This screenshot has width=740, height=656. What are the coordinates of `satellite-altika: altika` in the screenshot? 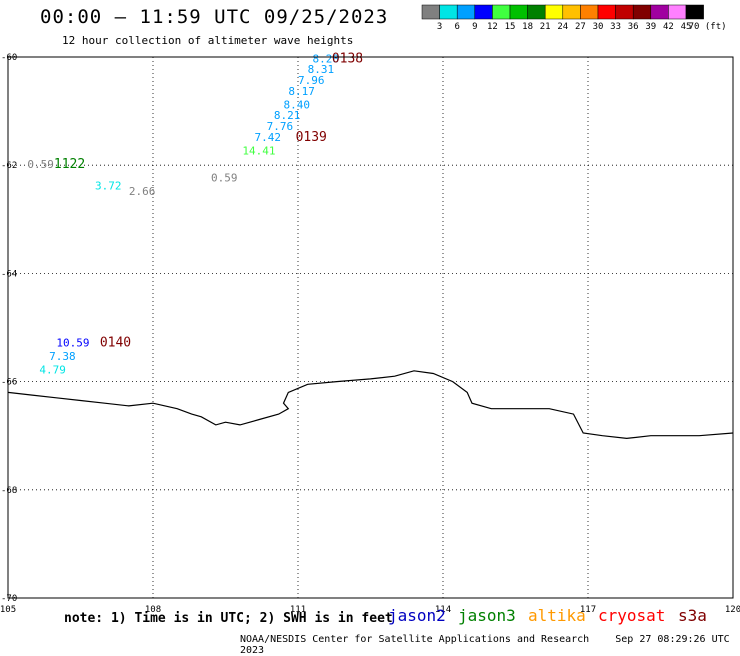 It's located at (557, 615).